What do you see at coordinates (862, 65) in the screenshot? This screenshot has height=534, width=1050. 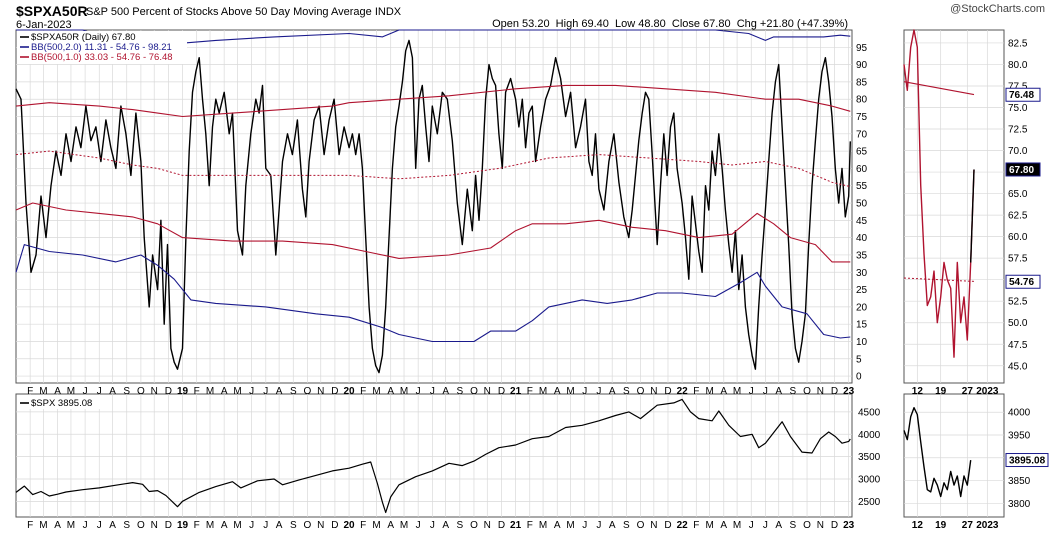 I see `y-tick-label: 90` at bounding box center [862, 65].